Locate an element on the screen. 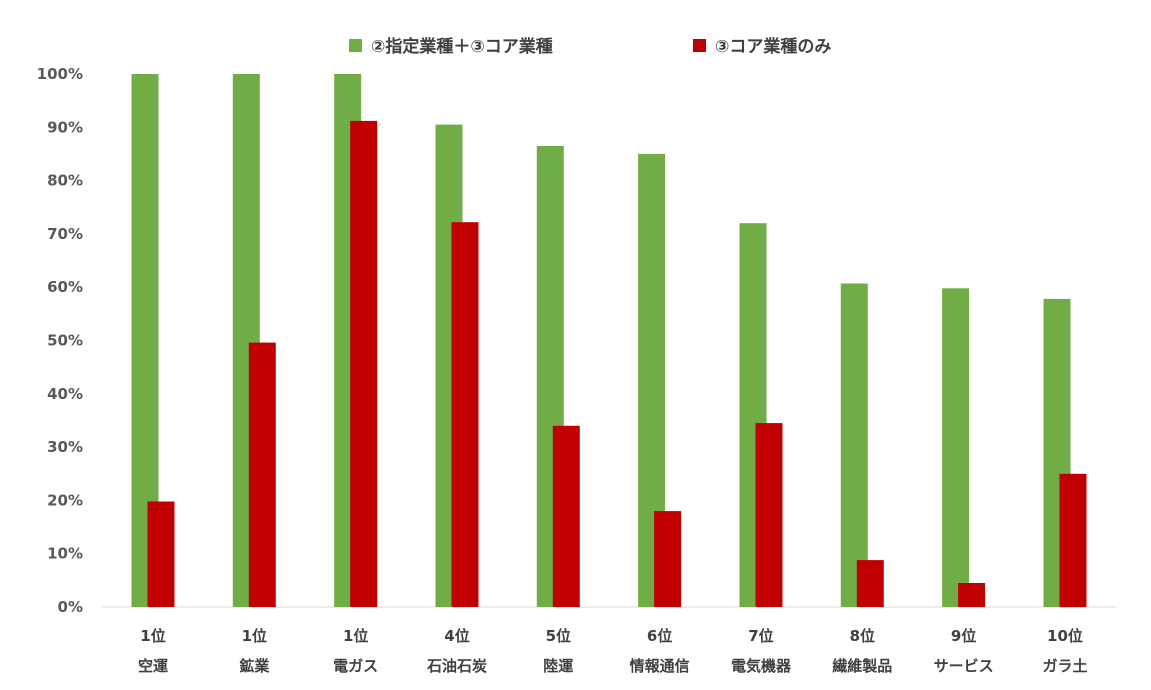 The height and width of the screenshot is (690, 1151). x-tick-category: ガラ土 is located at coordinates (1064, 666).